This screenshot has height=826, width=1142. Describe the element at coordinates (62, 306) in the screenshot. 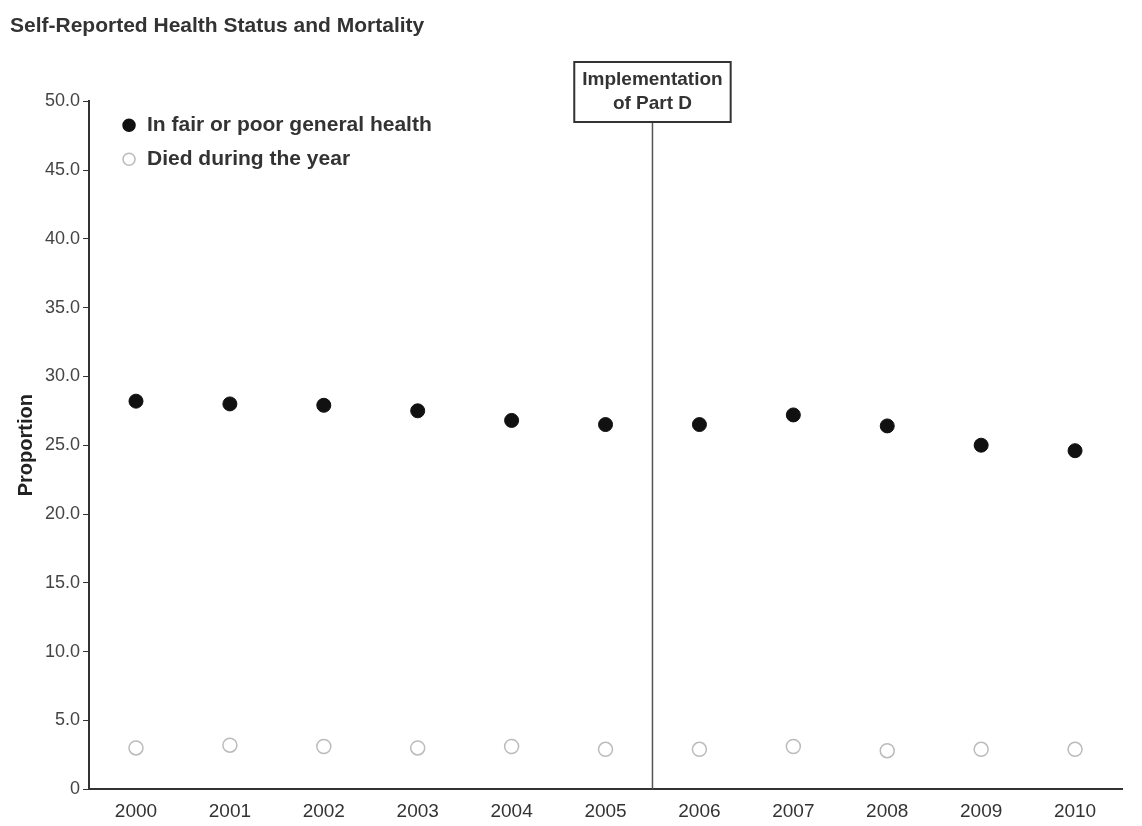

I see `y-tick-label: 35.0` at that location.